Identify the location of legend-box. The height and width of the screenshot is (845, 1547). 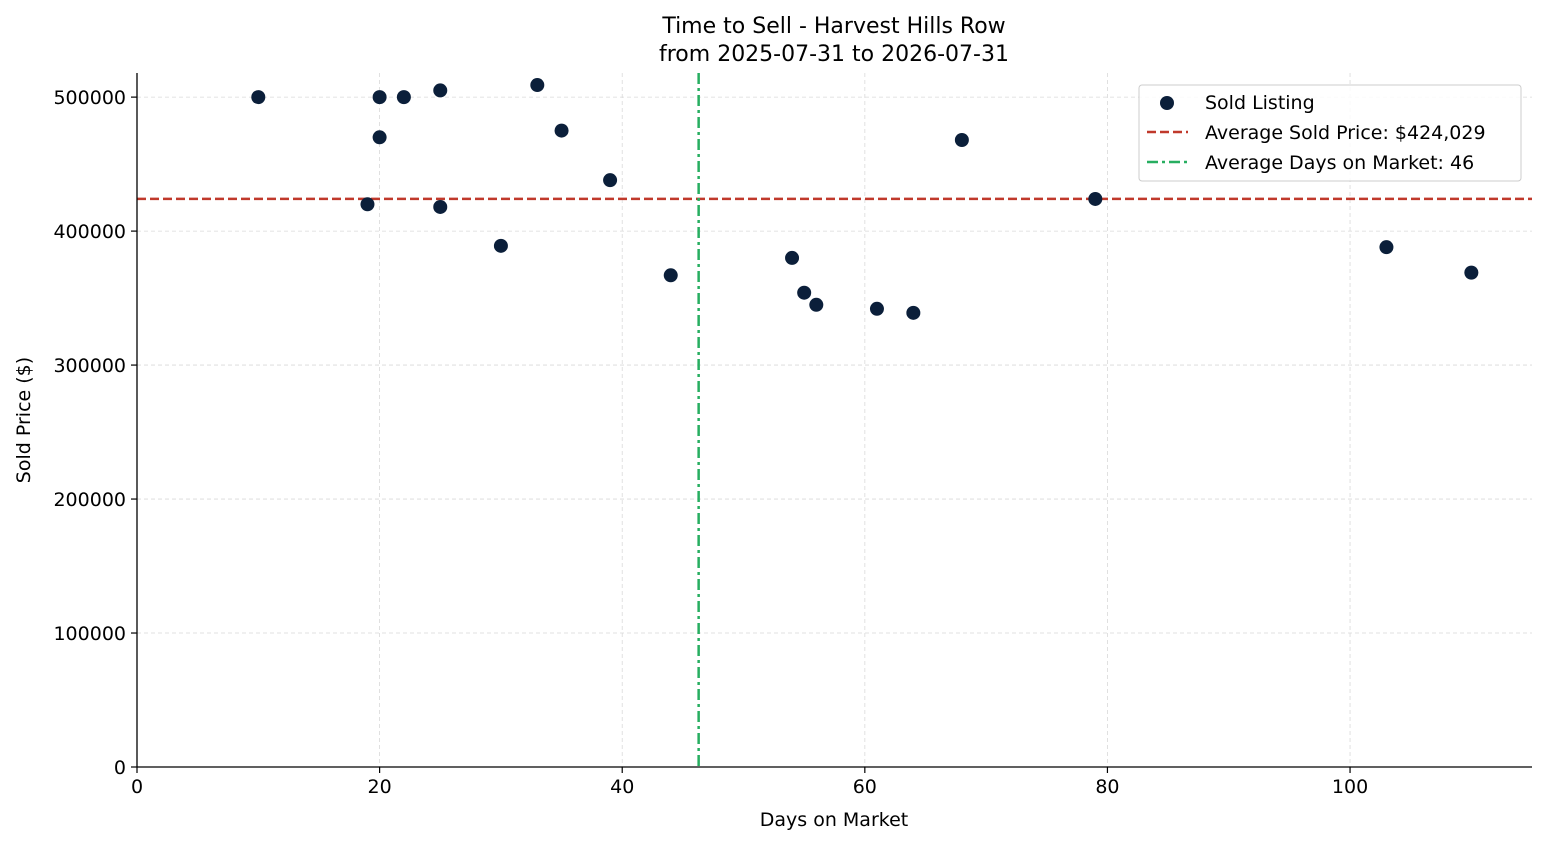
(1330, 133).